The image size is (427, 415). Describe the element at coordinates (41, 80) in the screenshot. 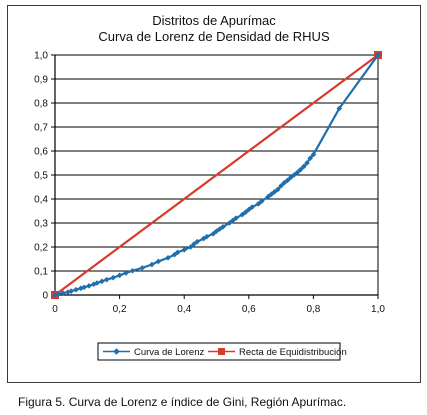

I see `y-tick-label: 0,9` at that location.